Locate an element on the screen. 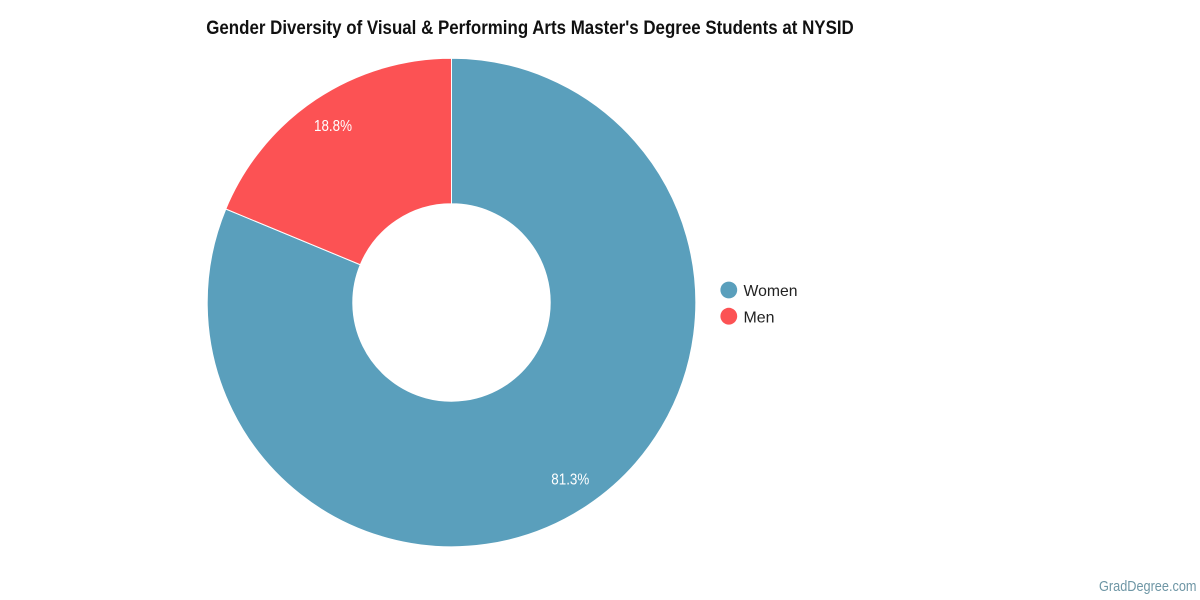 The width and height of the screenshot is (1200, 600). svg-text: 81.3% is located at coordinates (570, 480).